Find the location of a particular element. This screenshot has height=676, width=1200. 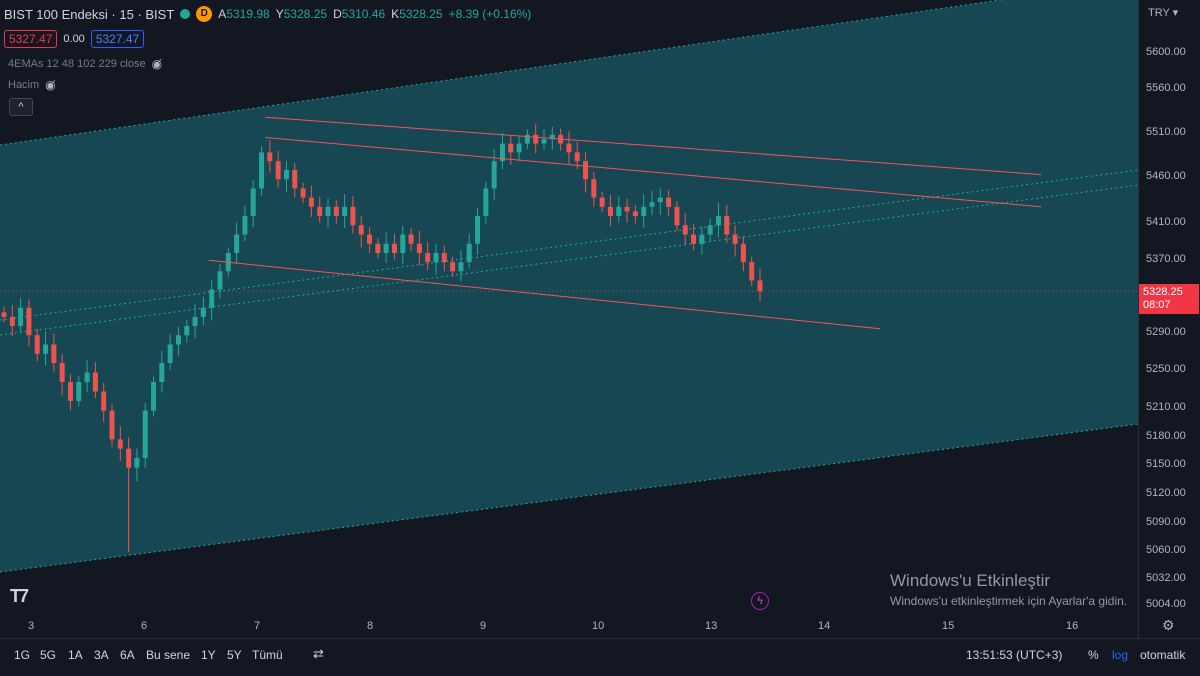

price-tick-label: 5180.00 is located at coordinates (1166, 436).